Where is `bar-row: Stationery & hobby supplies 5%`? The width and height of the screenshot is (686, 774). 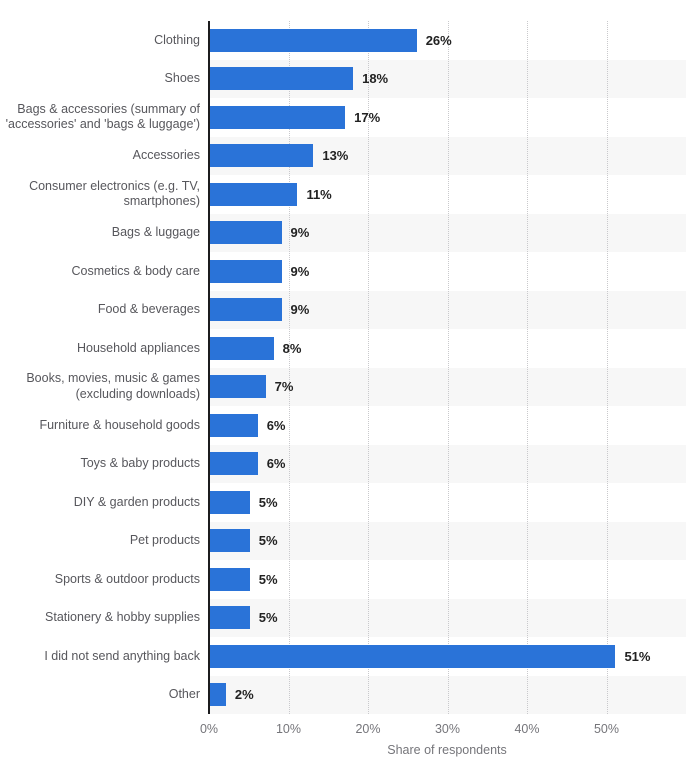
bar-row: Stationery & hobby supplies 5% is located at coordinates (343, 617).